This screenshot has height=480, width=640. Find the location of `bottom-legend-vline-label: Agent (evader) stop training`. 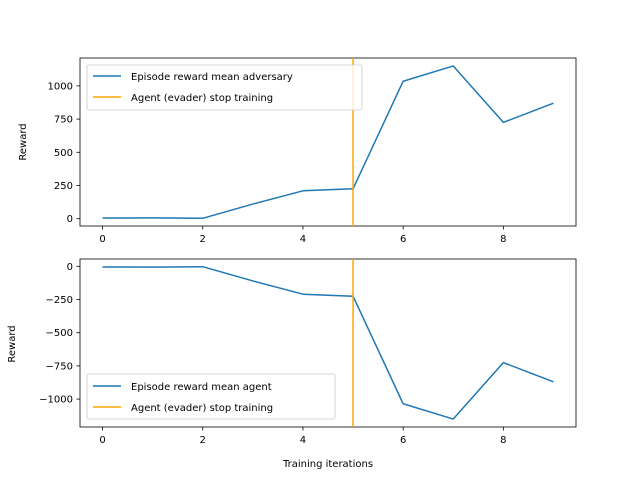

bottom-legend-vline-label: Agent (evader) stop training is located at coordinates (202, 408).